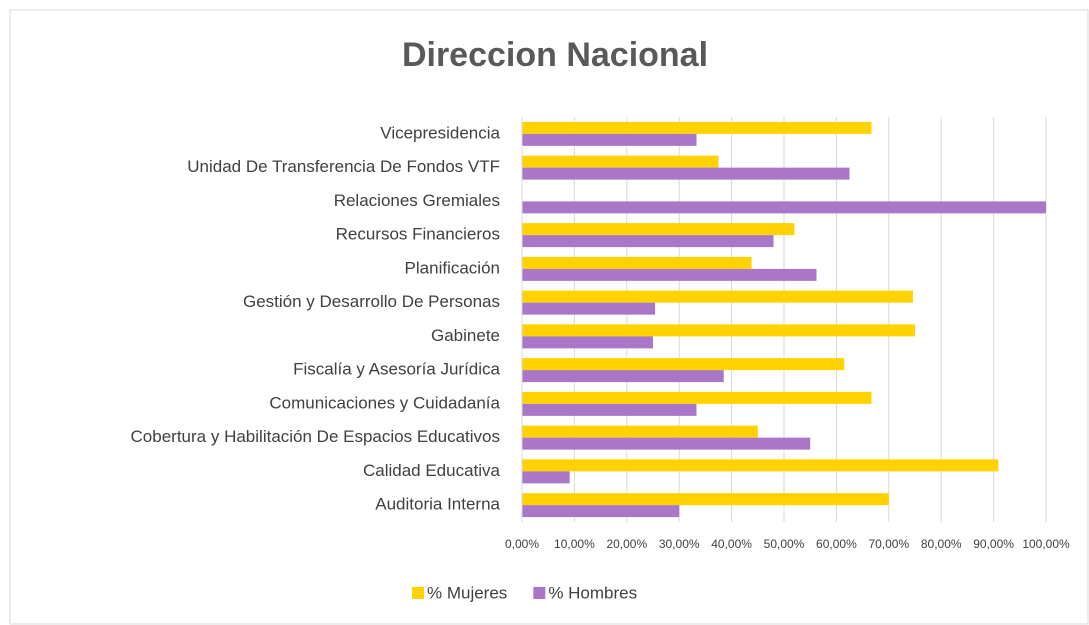 This screenshot has height=625, width=1089. I want to click on x-tick-label: 50,00%, so click(784, 544).